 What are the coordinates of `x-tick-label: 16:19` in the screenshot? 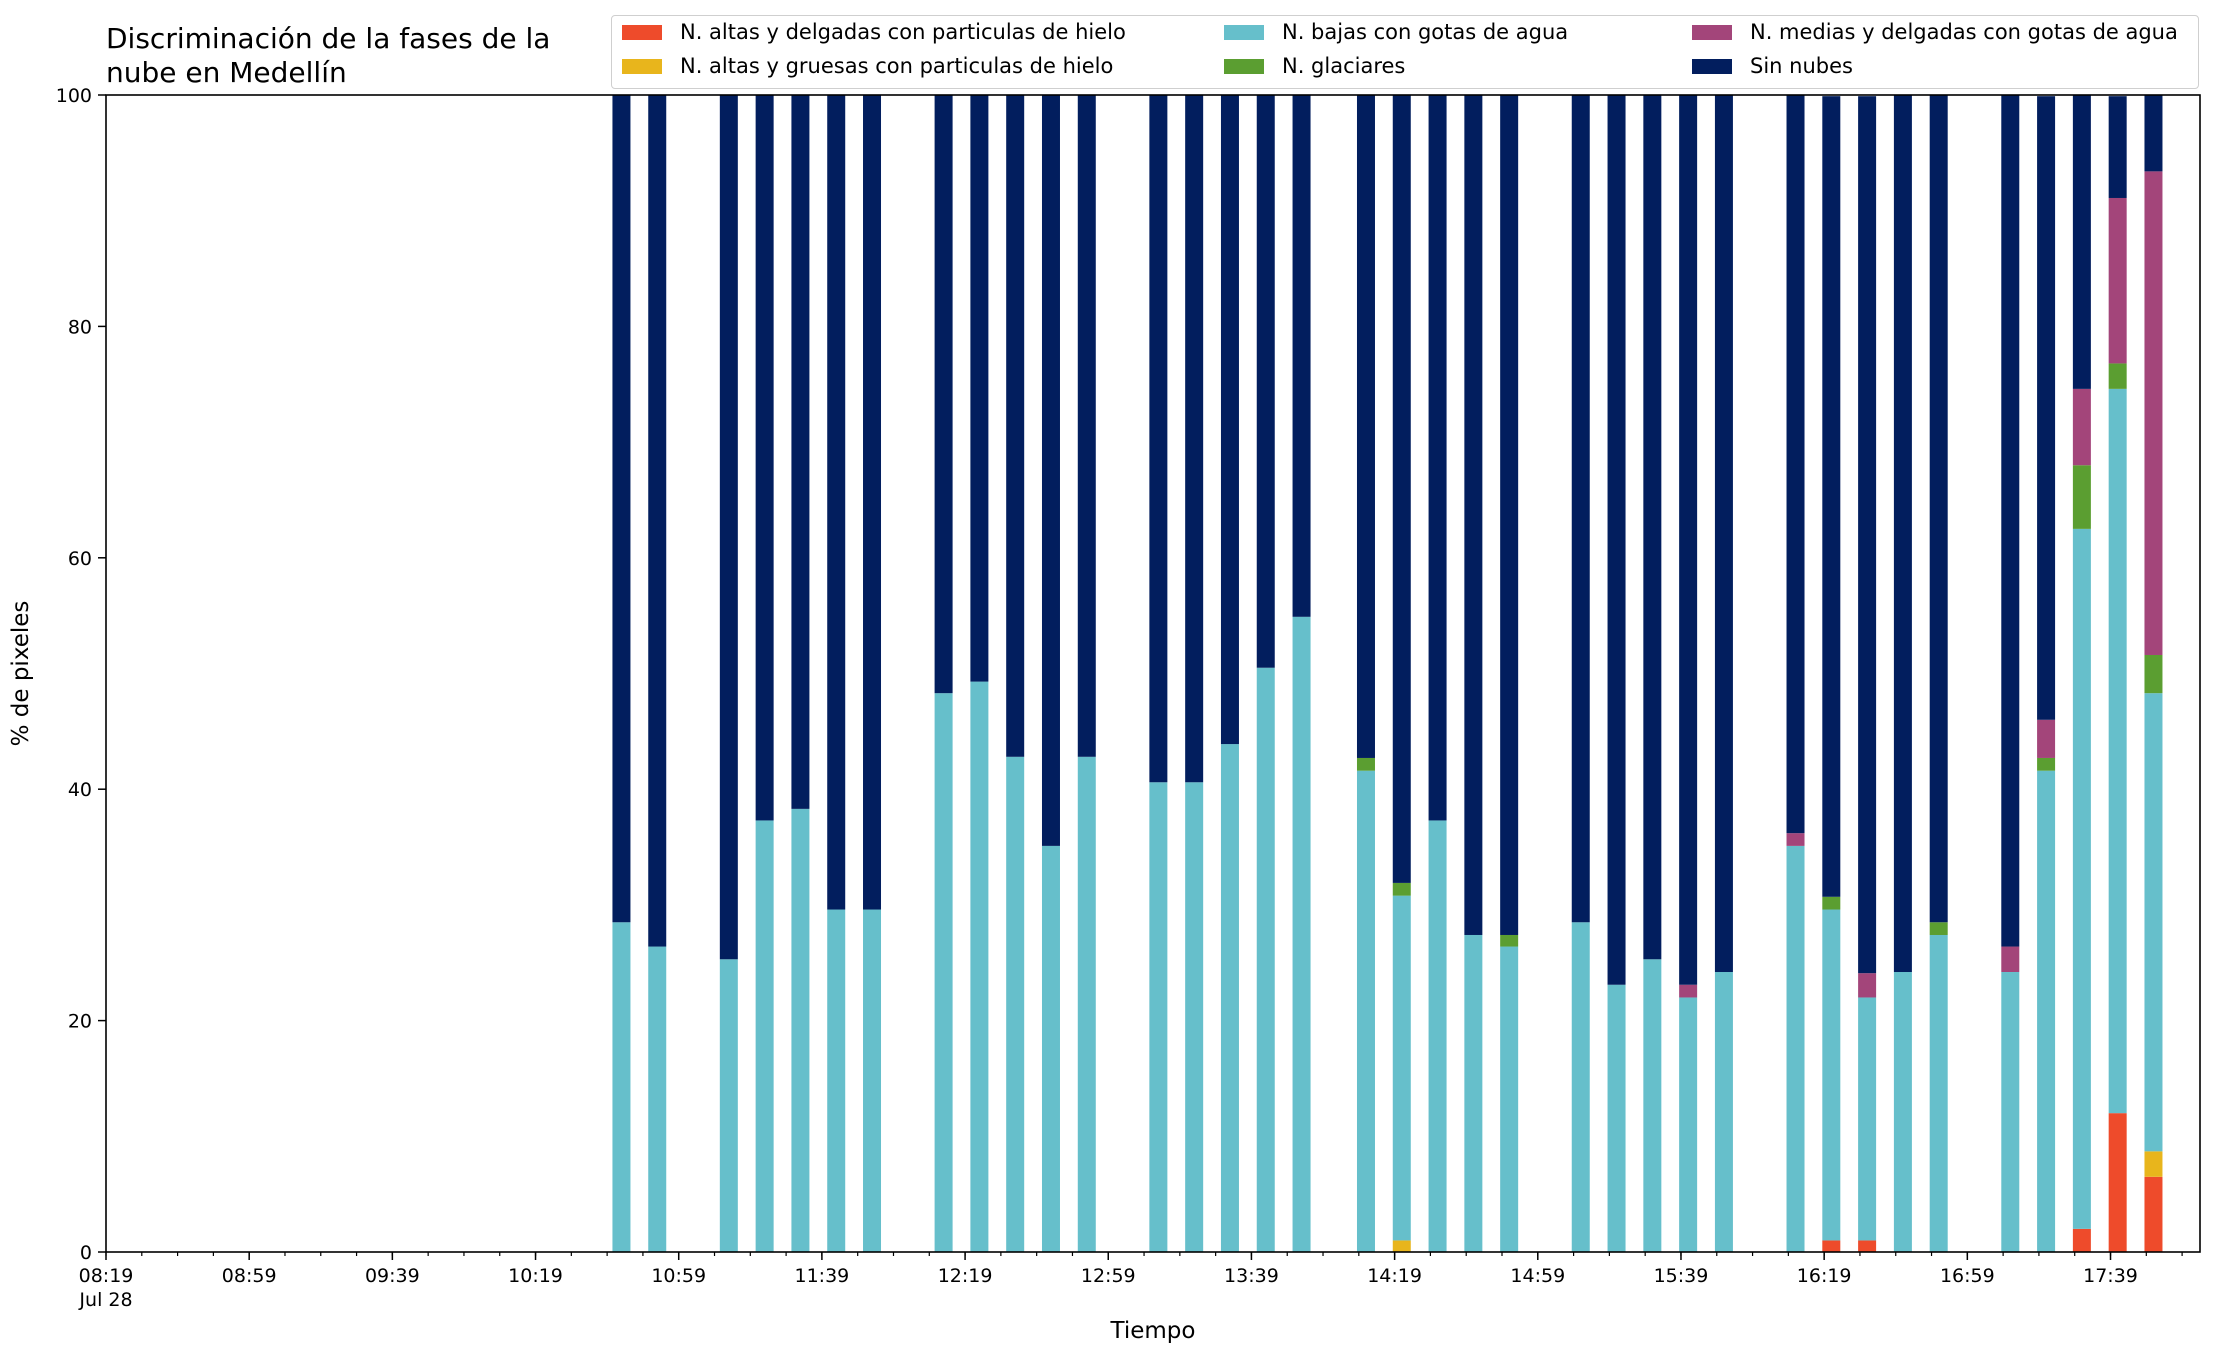 It's located at (1824, 1276).